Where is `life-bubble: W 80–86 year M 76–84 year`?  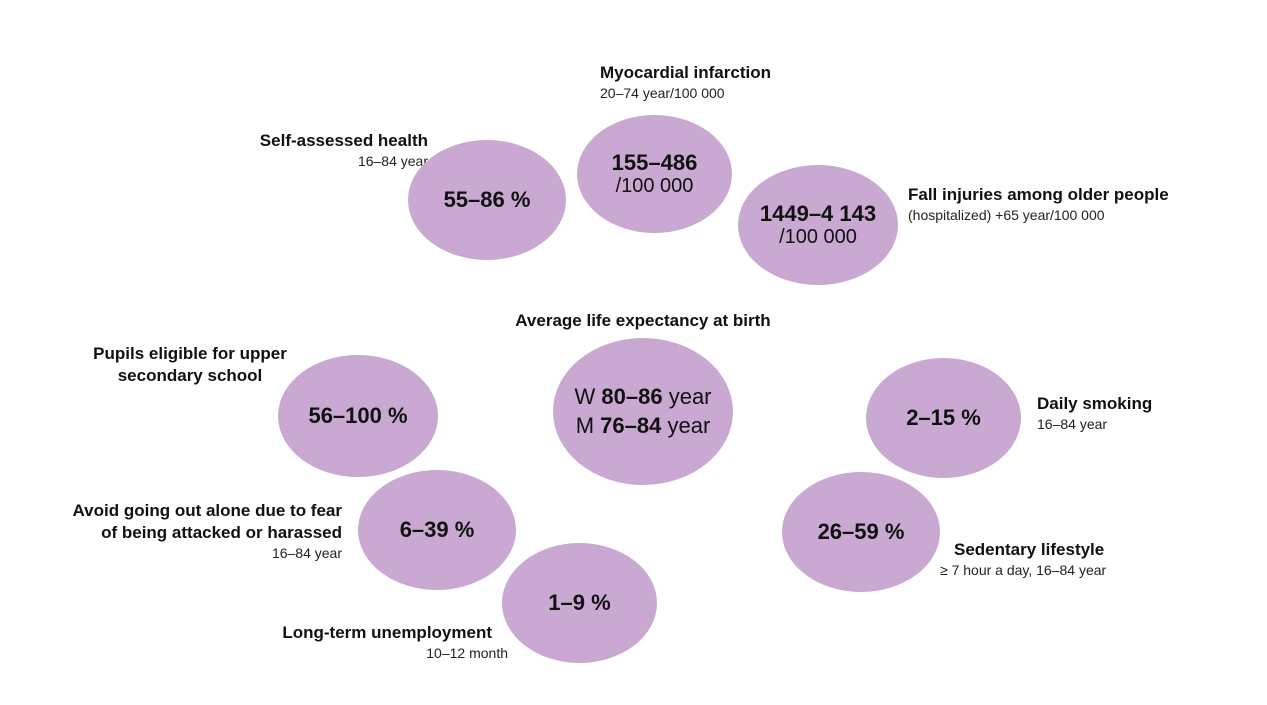 life-bubble: W 80–86 year M 76–84 year is located at coordinates (643, 411).